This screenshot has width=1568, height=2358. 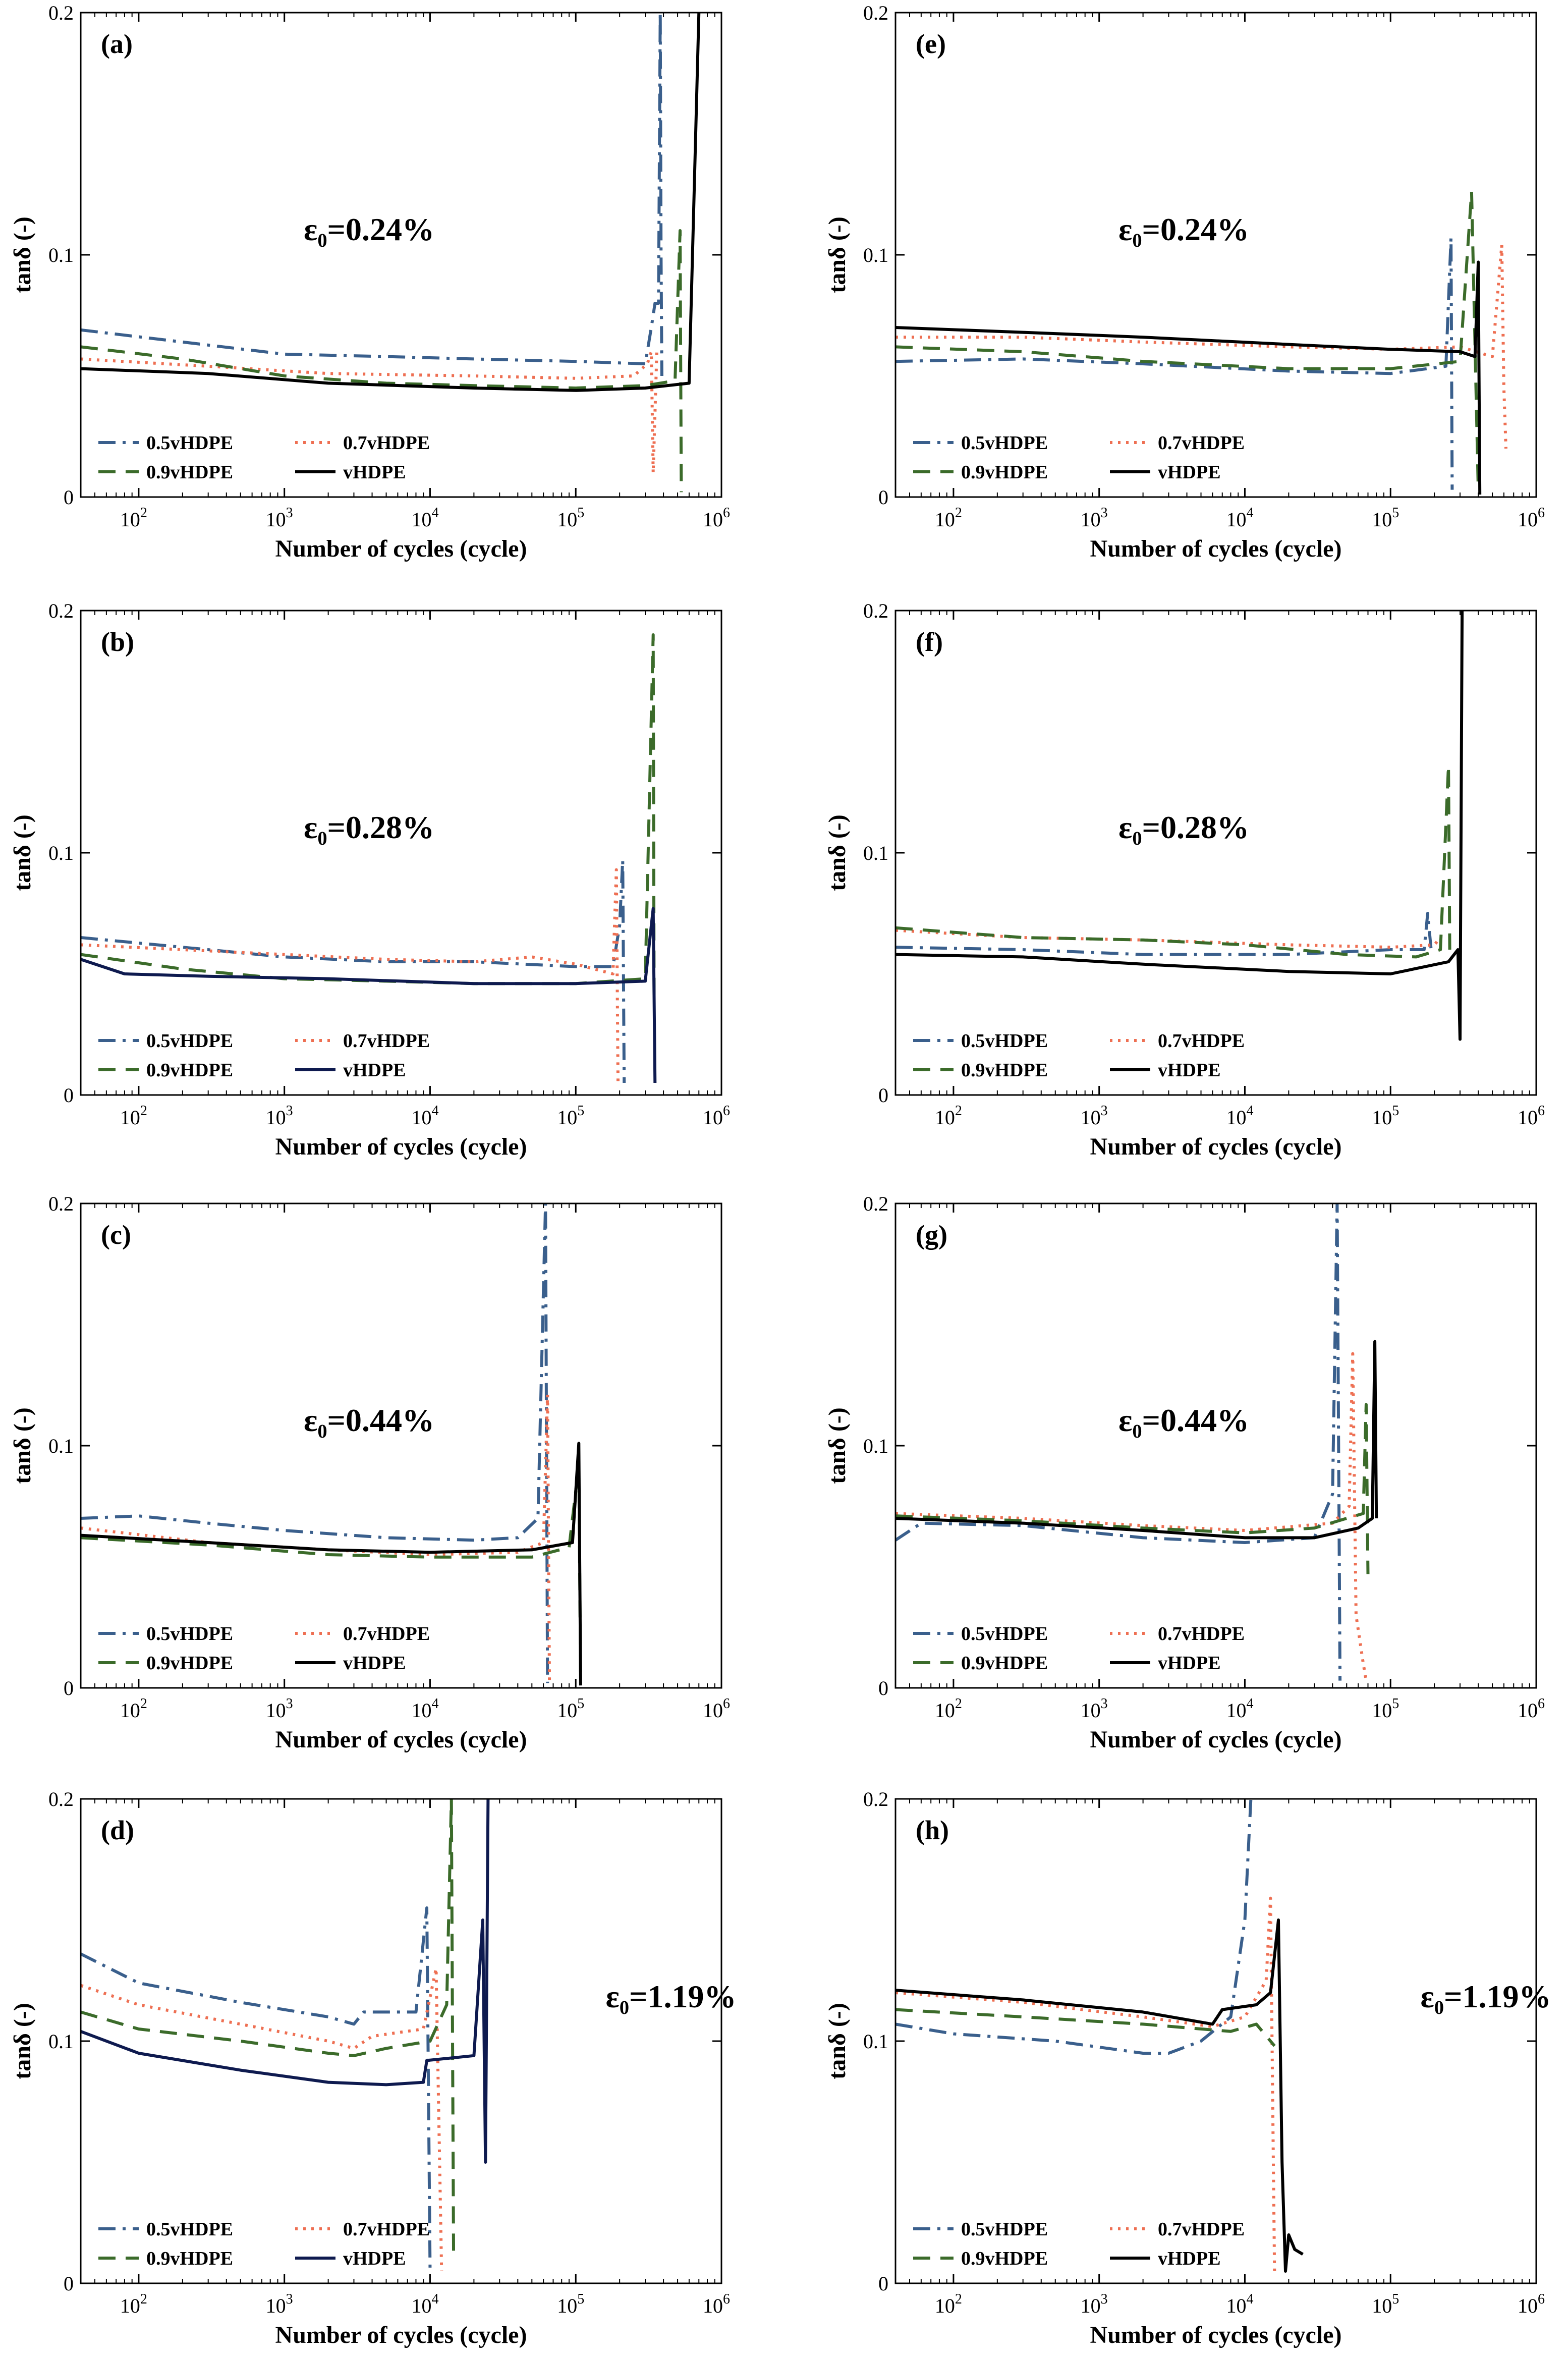 What do you see at coordinates (117, 642) in the screenshot?
I see `panel-label: (b)` at bounding box center [117, 642].